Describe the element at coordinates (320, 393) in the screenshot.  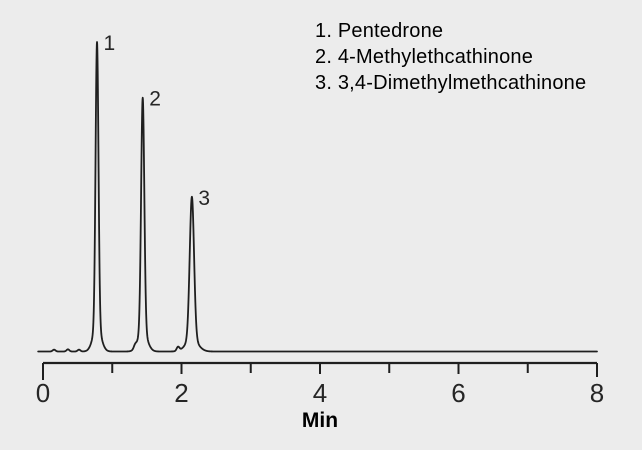
I see `x-tick-label-4: 4` at that location.